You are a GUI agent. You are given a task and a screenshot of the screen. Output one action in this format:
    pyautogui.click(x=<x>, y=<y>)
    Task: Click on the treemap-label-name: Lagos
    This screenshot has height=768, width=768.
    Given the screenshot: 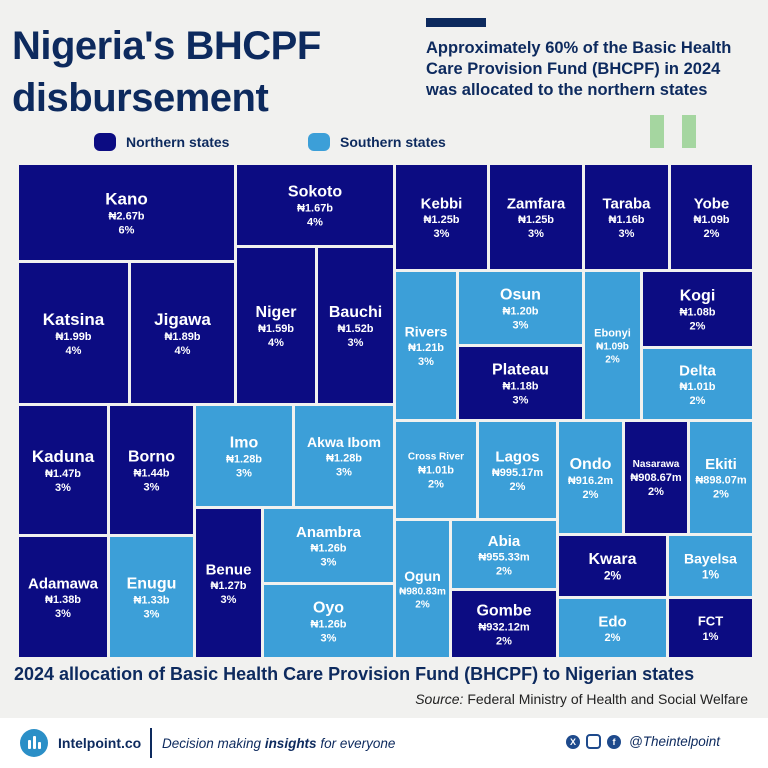 What is the action you would take?
    pyautogui.click(x=517, y=456)
    